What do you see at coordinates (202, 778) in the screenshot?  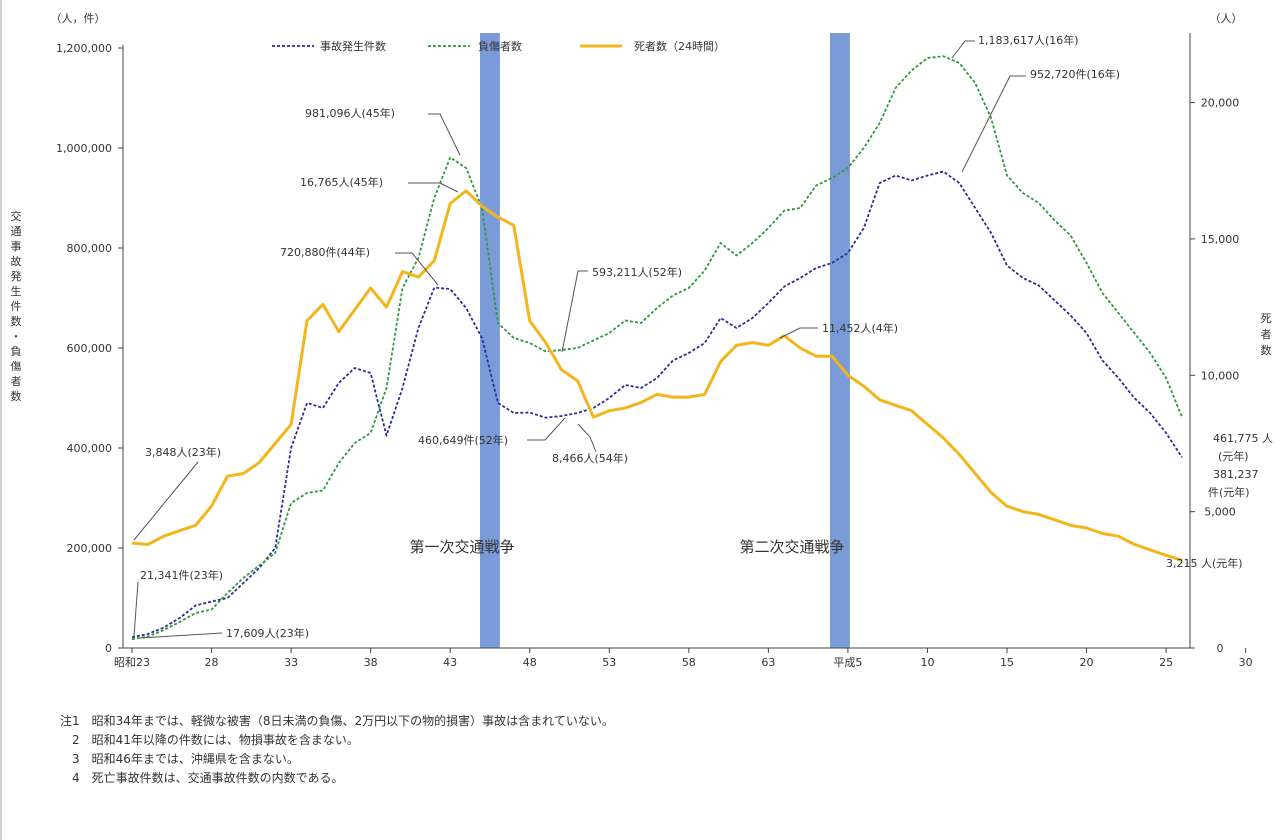 I see `note-4: 4 死亡事故件数は、交通事故件数の内数である。` at bounding box center [202, 778].